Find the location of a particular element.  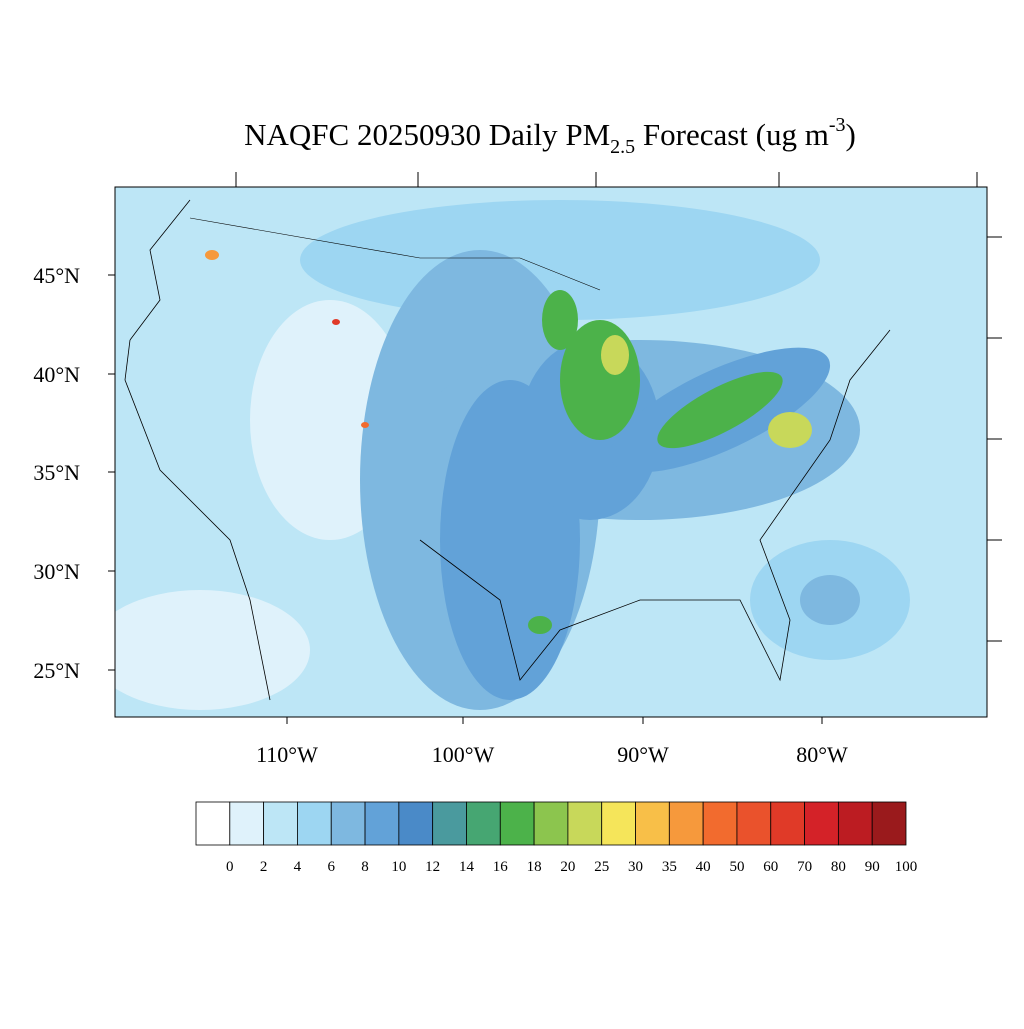

lat-label: 40°N is located at coordinates (56, 374).